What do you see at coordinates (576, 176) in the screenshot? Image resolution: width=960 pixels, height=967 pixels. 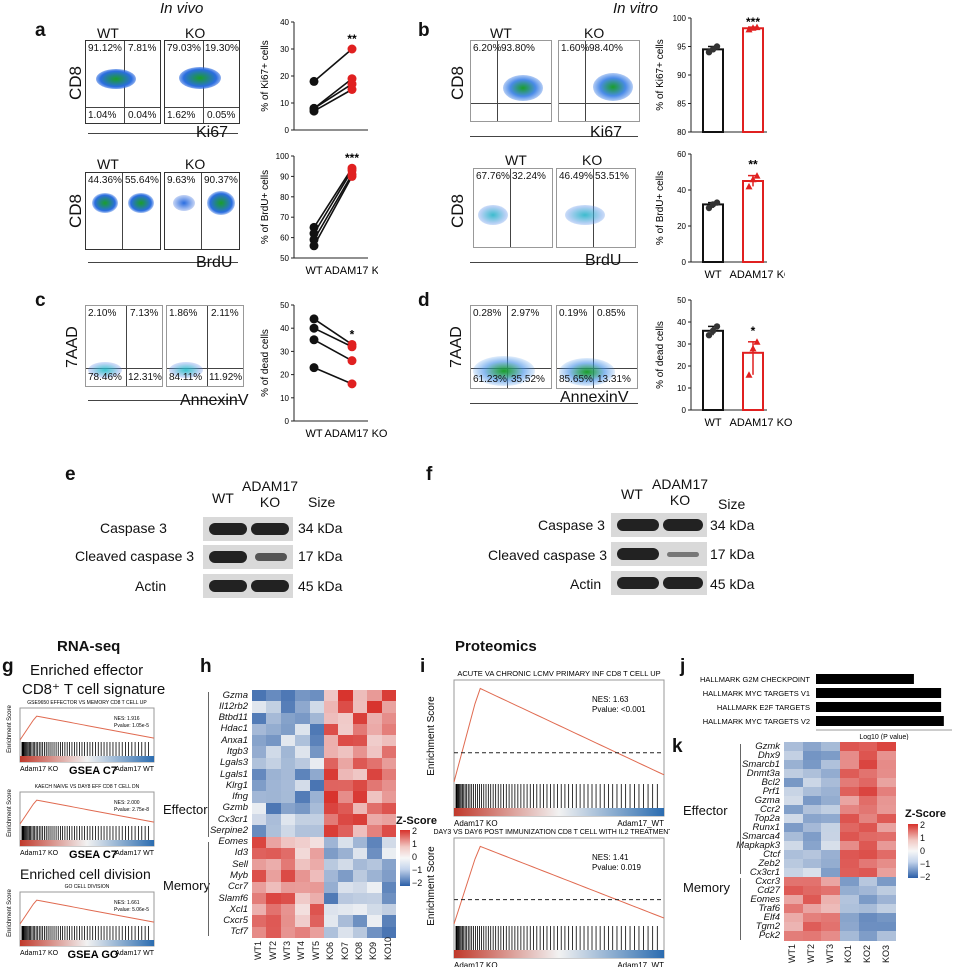 I see `quadrant-left: 46.49%` at bounding box center [576, 176].